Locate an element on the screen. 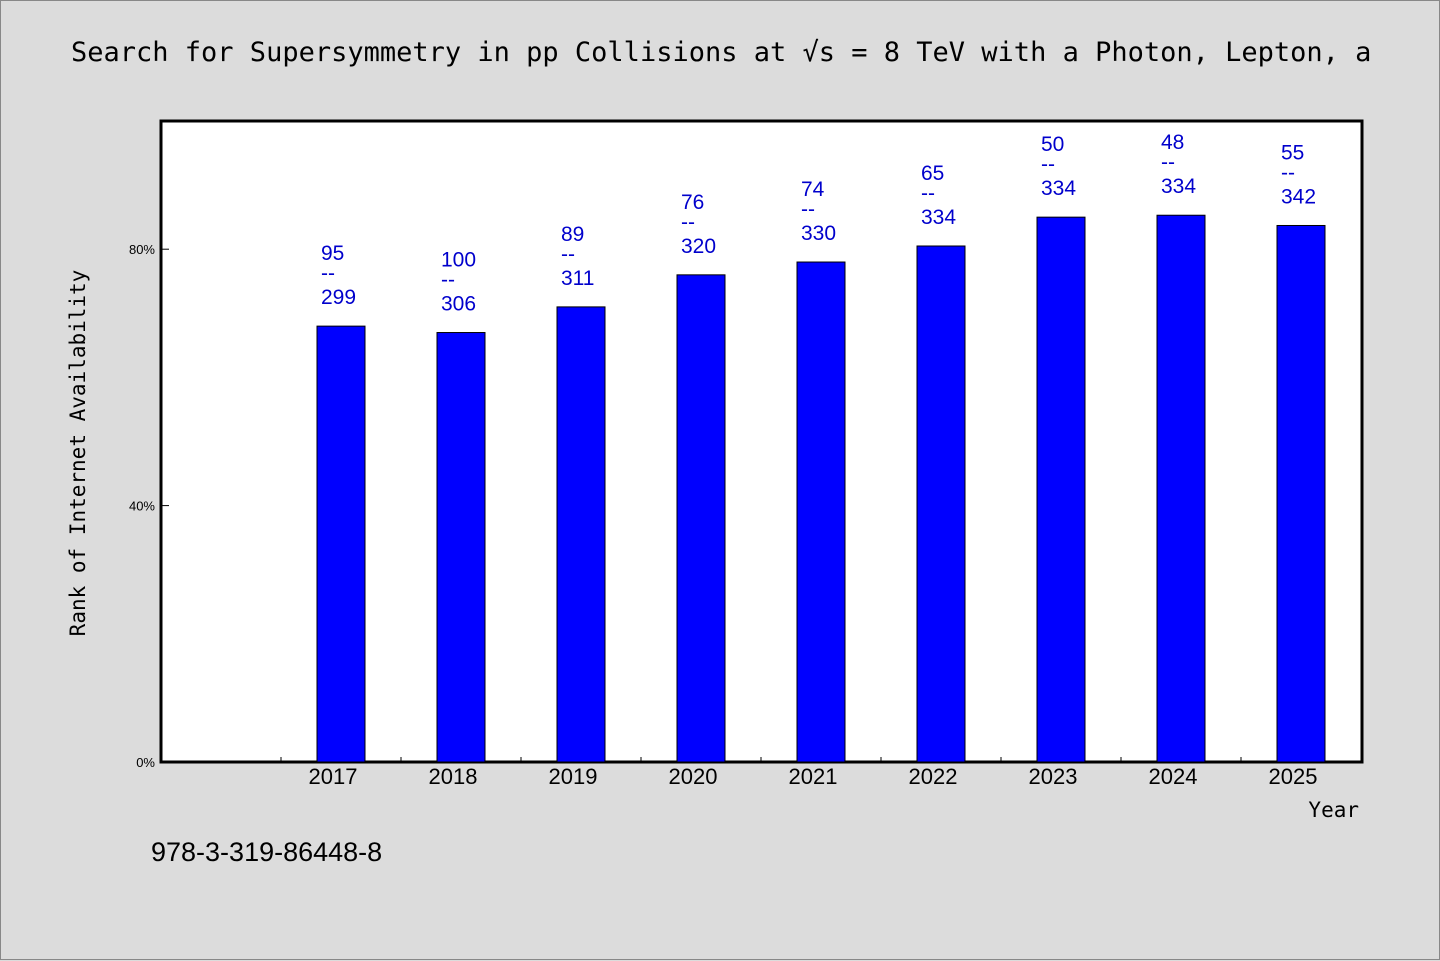 This screenshot has height=961, width=1440. data-label-bottom: 306 is located at coordinates (458, 304).